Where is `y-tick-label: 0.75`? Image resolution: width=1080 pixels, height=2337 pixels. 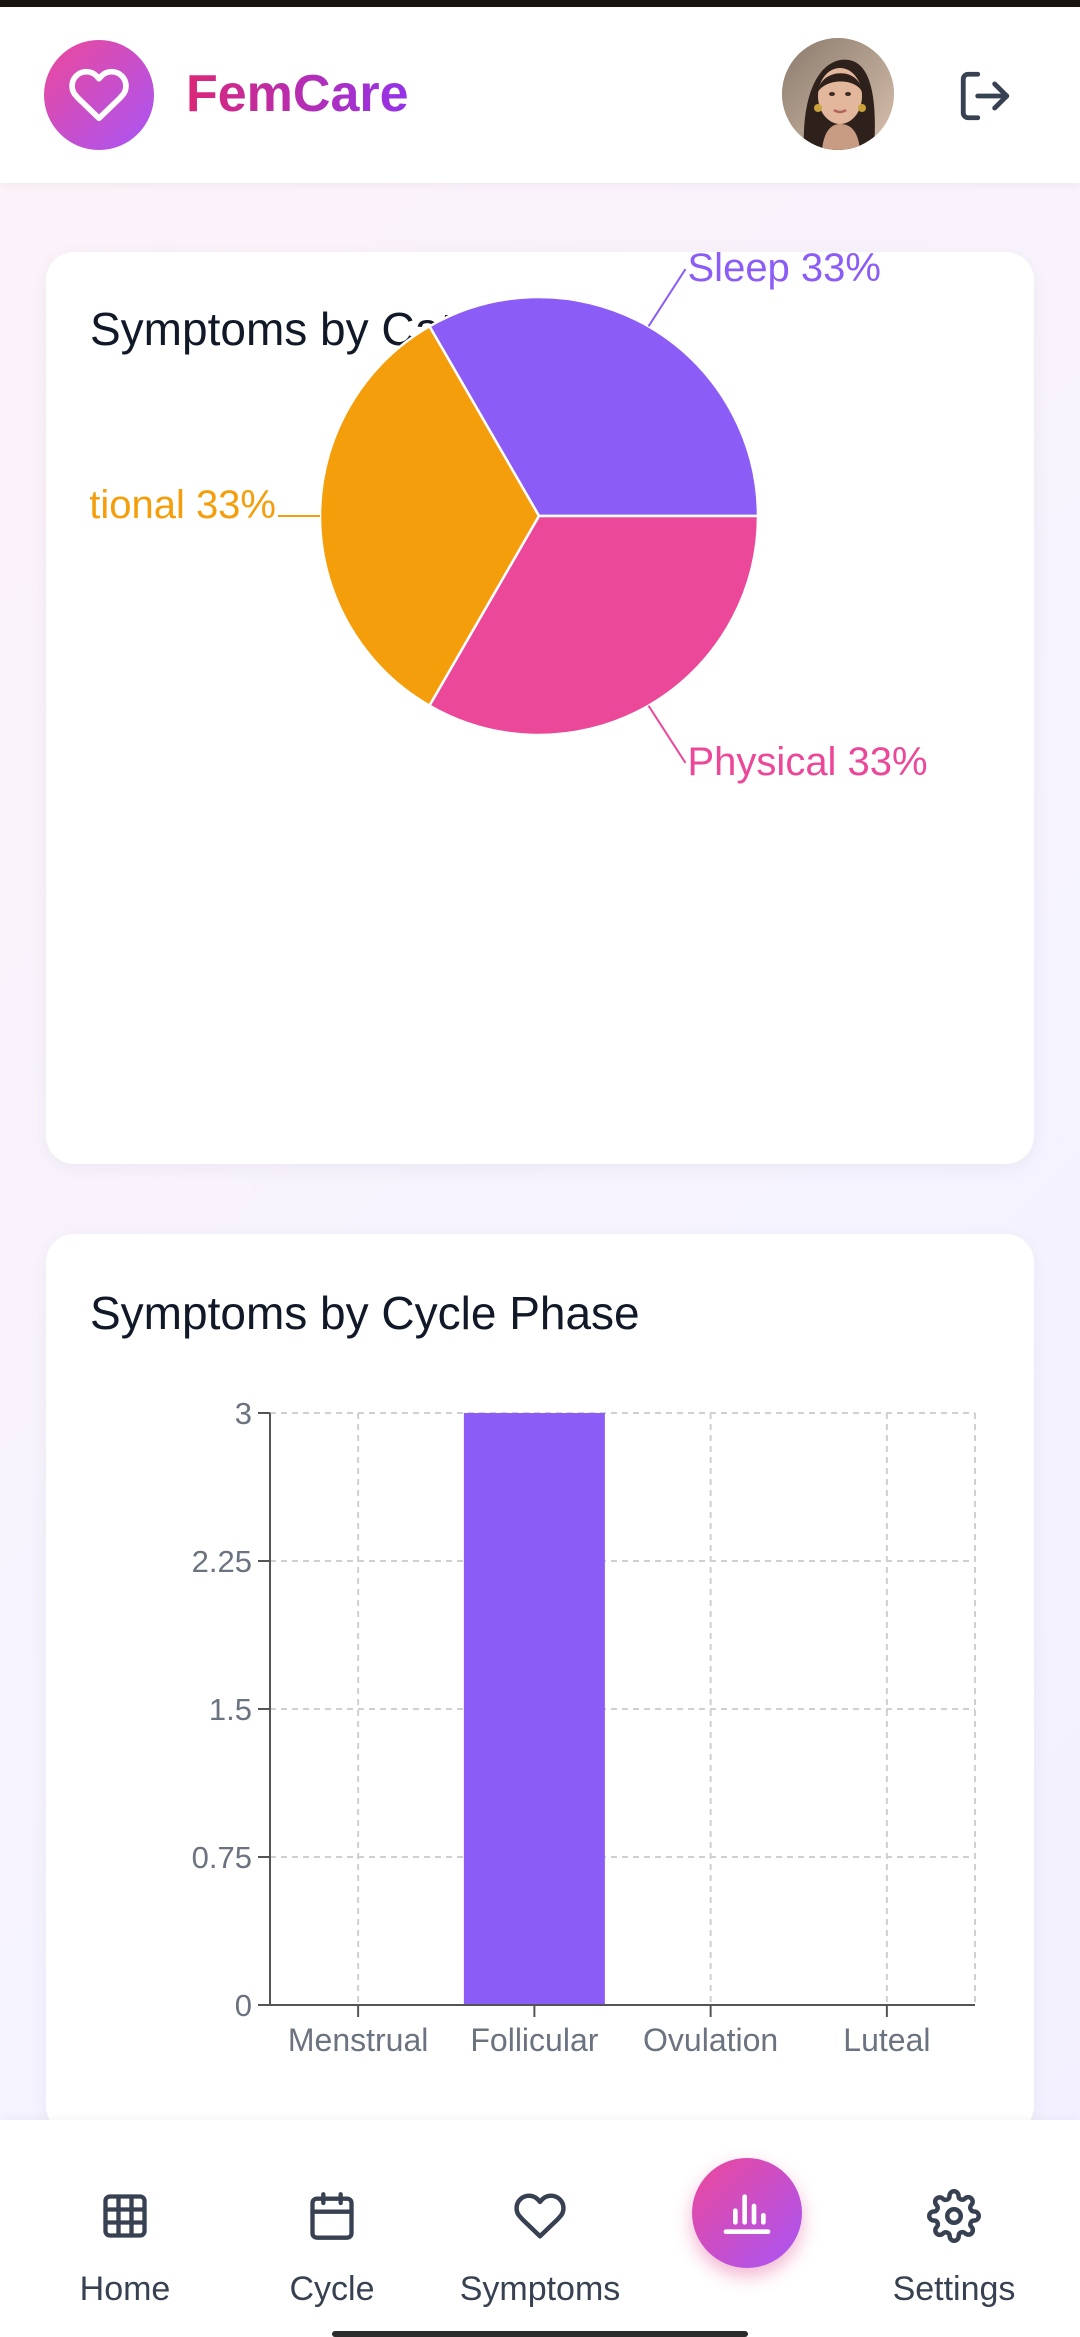 y-tick-label: 0.75 is located at coordinates (222, 1857).